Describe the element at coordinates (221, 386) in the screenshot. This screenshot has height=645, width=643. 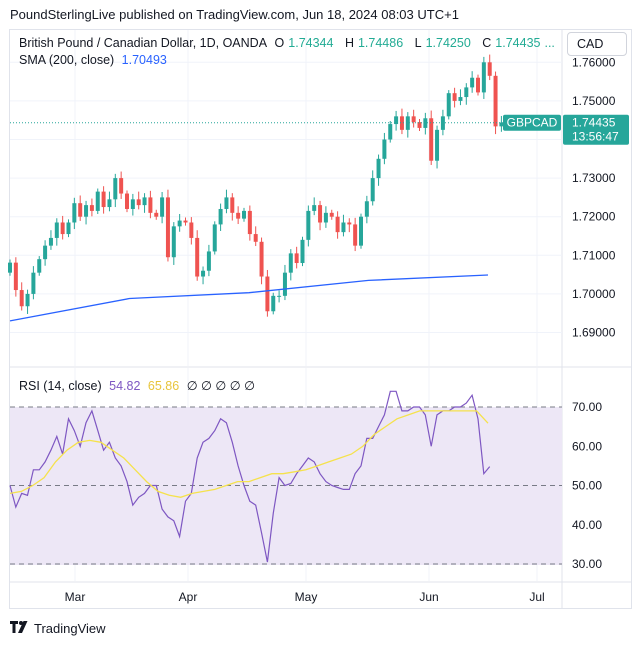
I see `rsi-extra-values: ∅ ∅ ∅ ∅ ∅` at that location.